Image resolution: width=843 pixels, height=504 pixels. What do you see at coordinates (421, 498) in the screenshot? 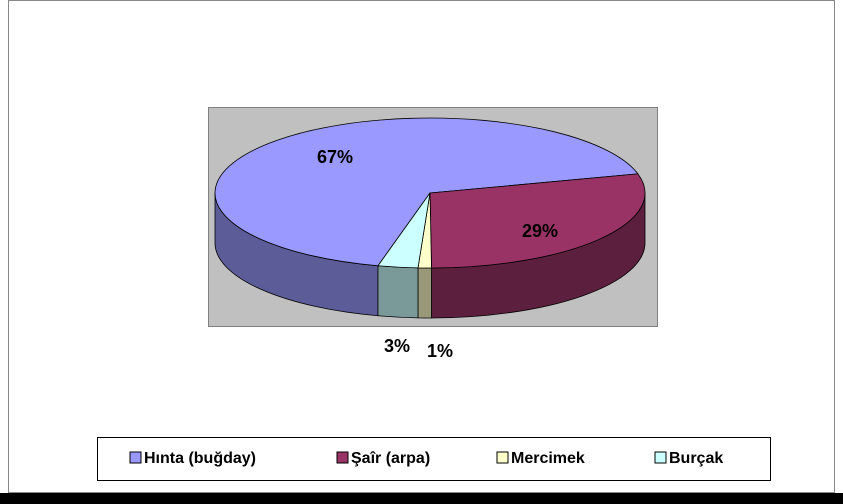
I see `bottom-bar` at bounding box center [421, 498].